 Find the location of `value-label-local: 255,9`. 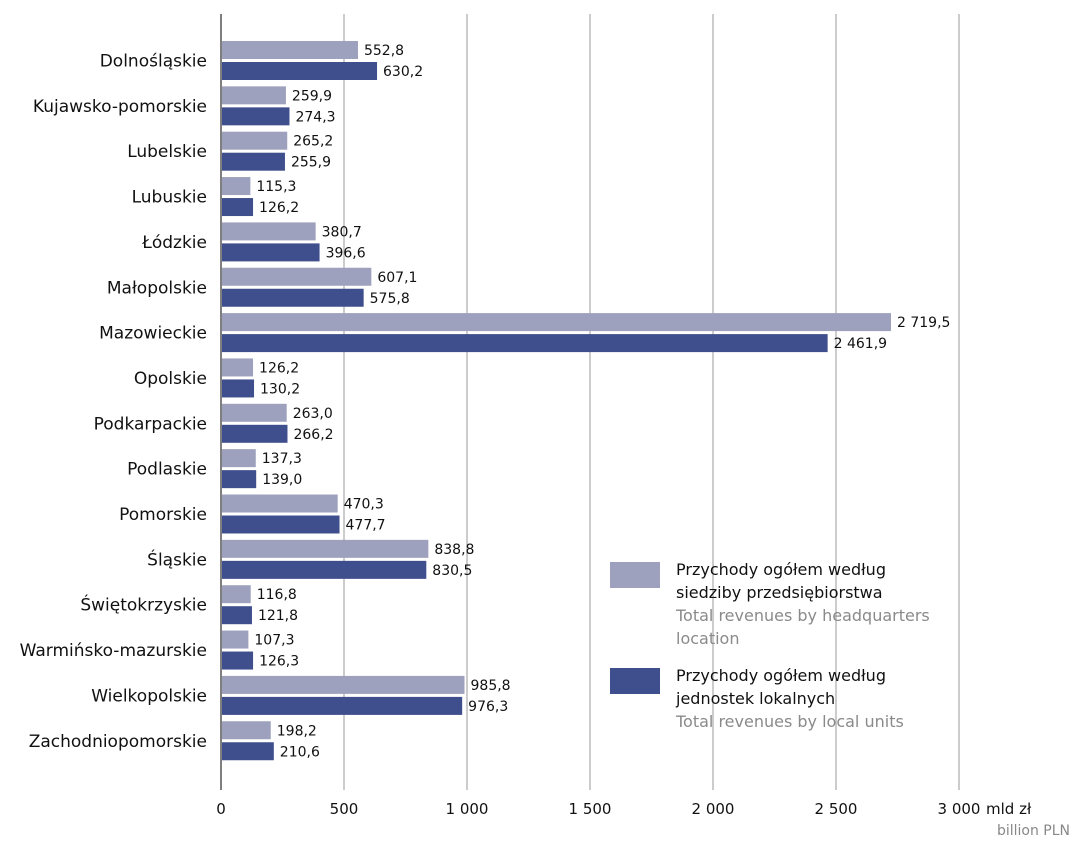

value-label-local: 255,9 is located at coordinates (311, 163).